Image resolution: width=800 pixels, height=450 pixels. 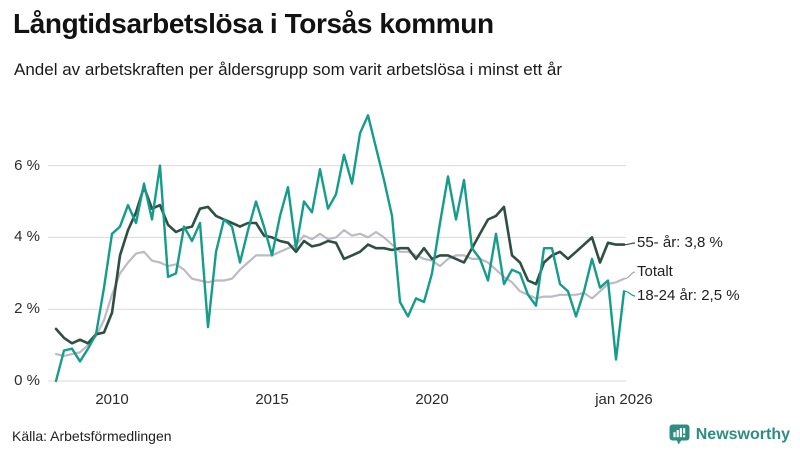 I want to click on series-label-totalt: Totalt, so click(x=655, y=271).